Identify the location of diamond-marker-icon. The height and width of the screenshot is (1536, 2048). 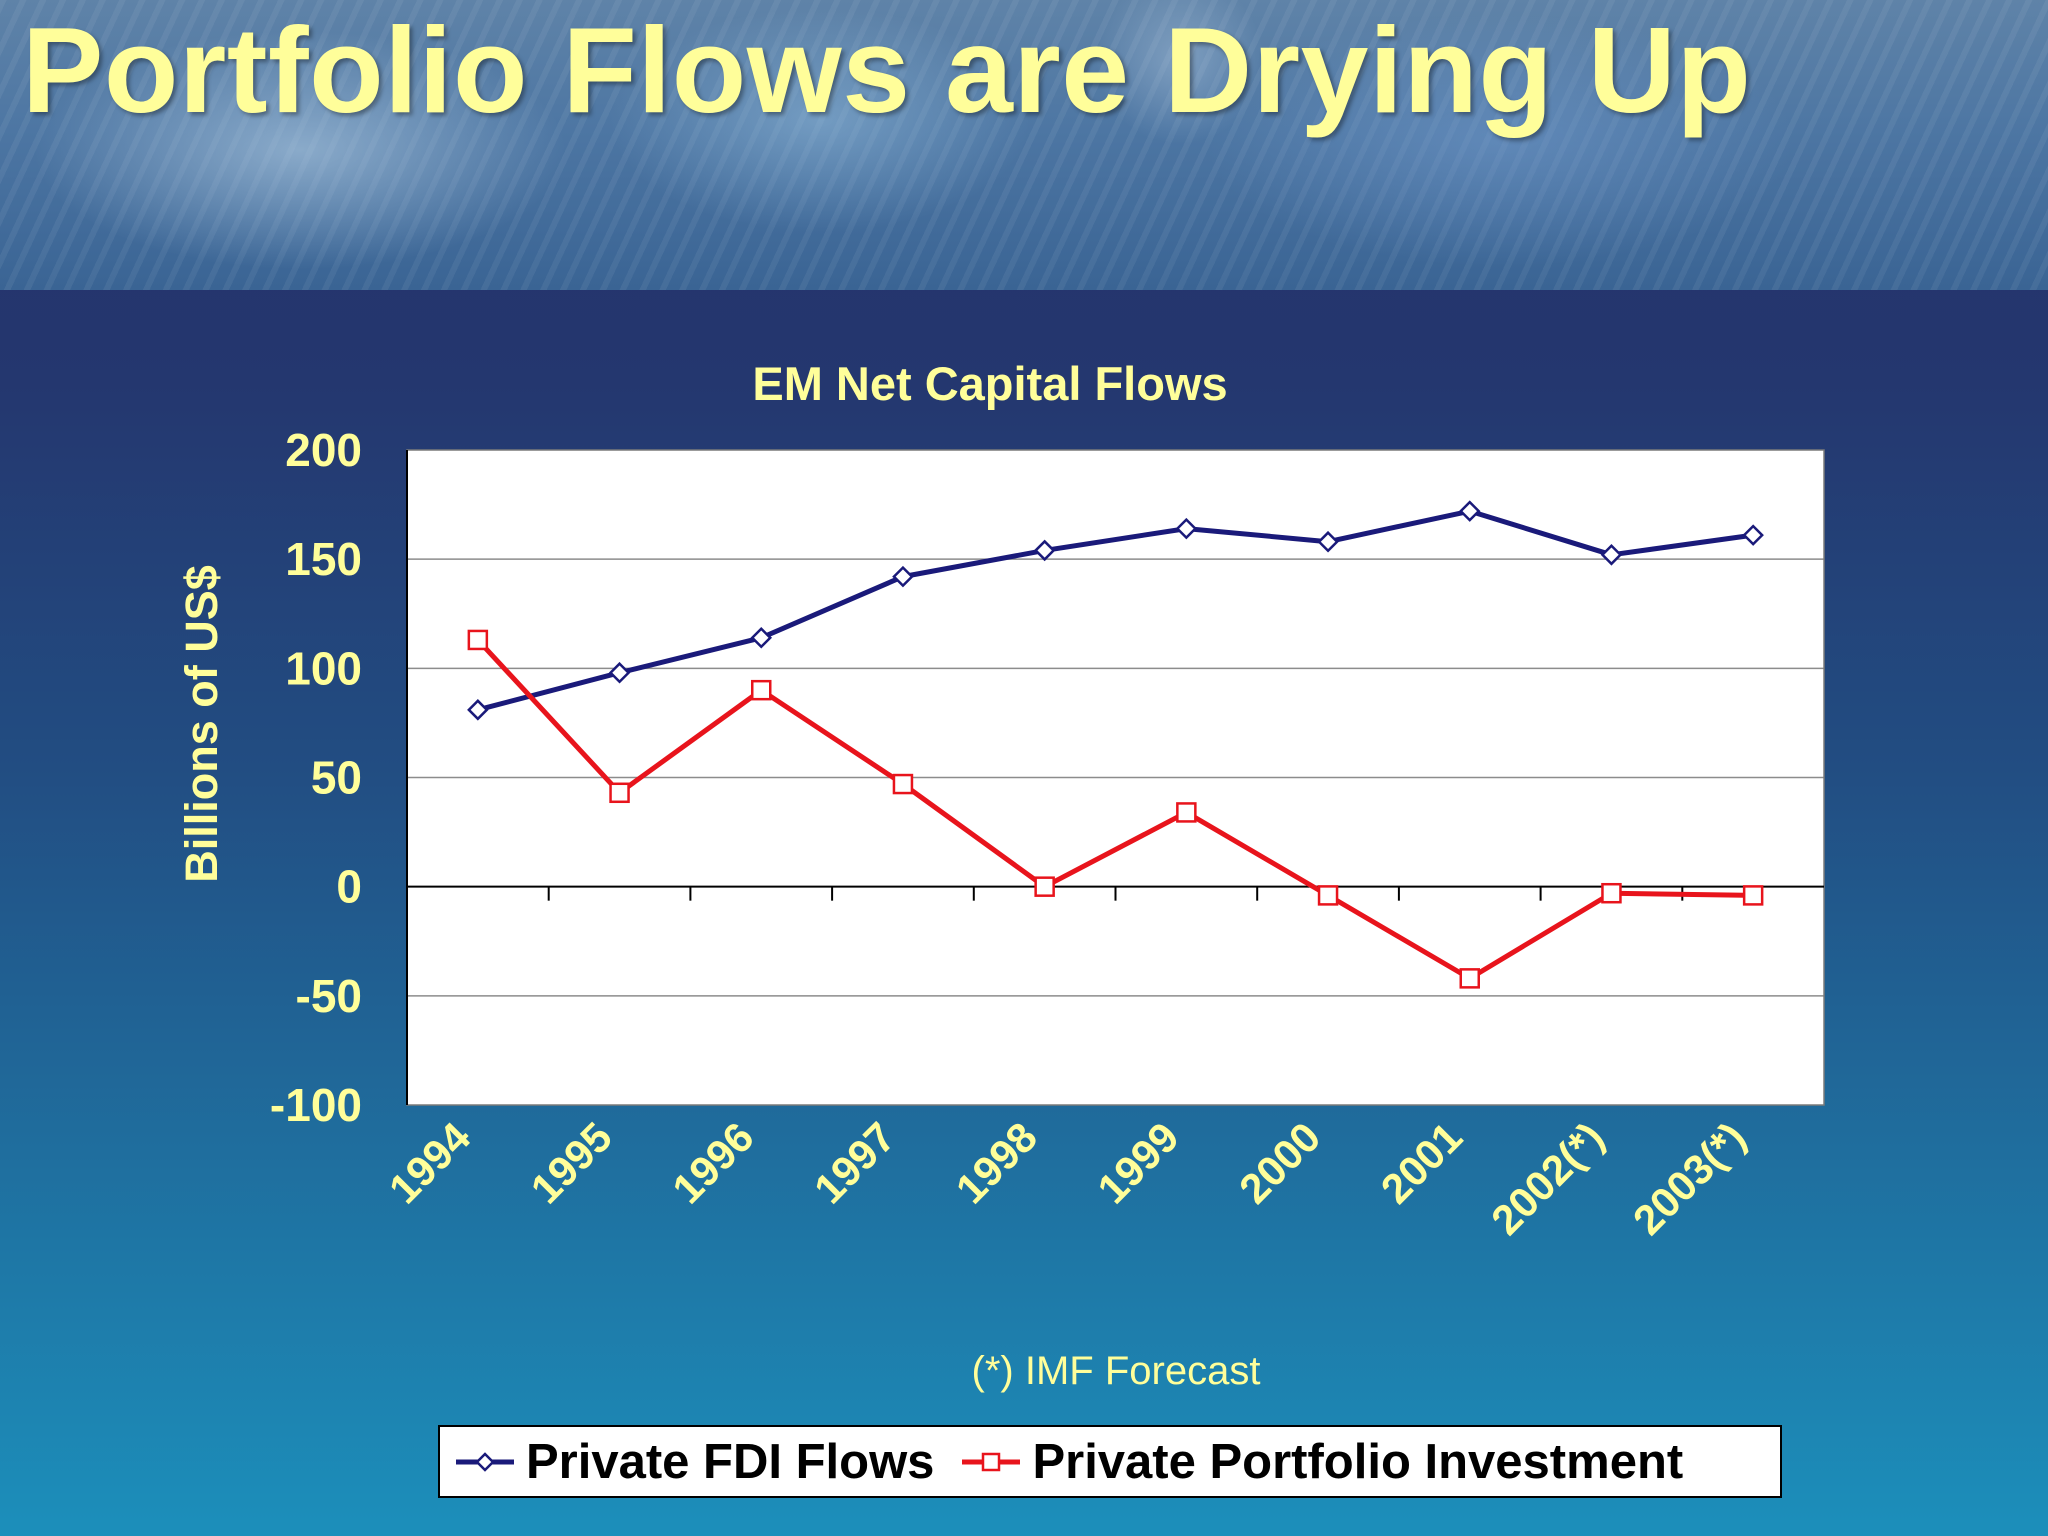
(485, 1461).